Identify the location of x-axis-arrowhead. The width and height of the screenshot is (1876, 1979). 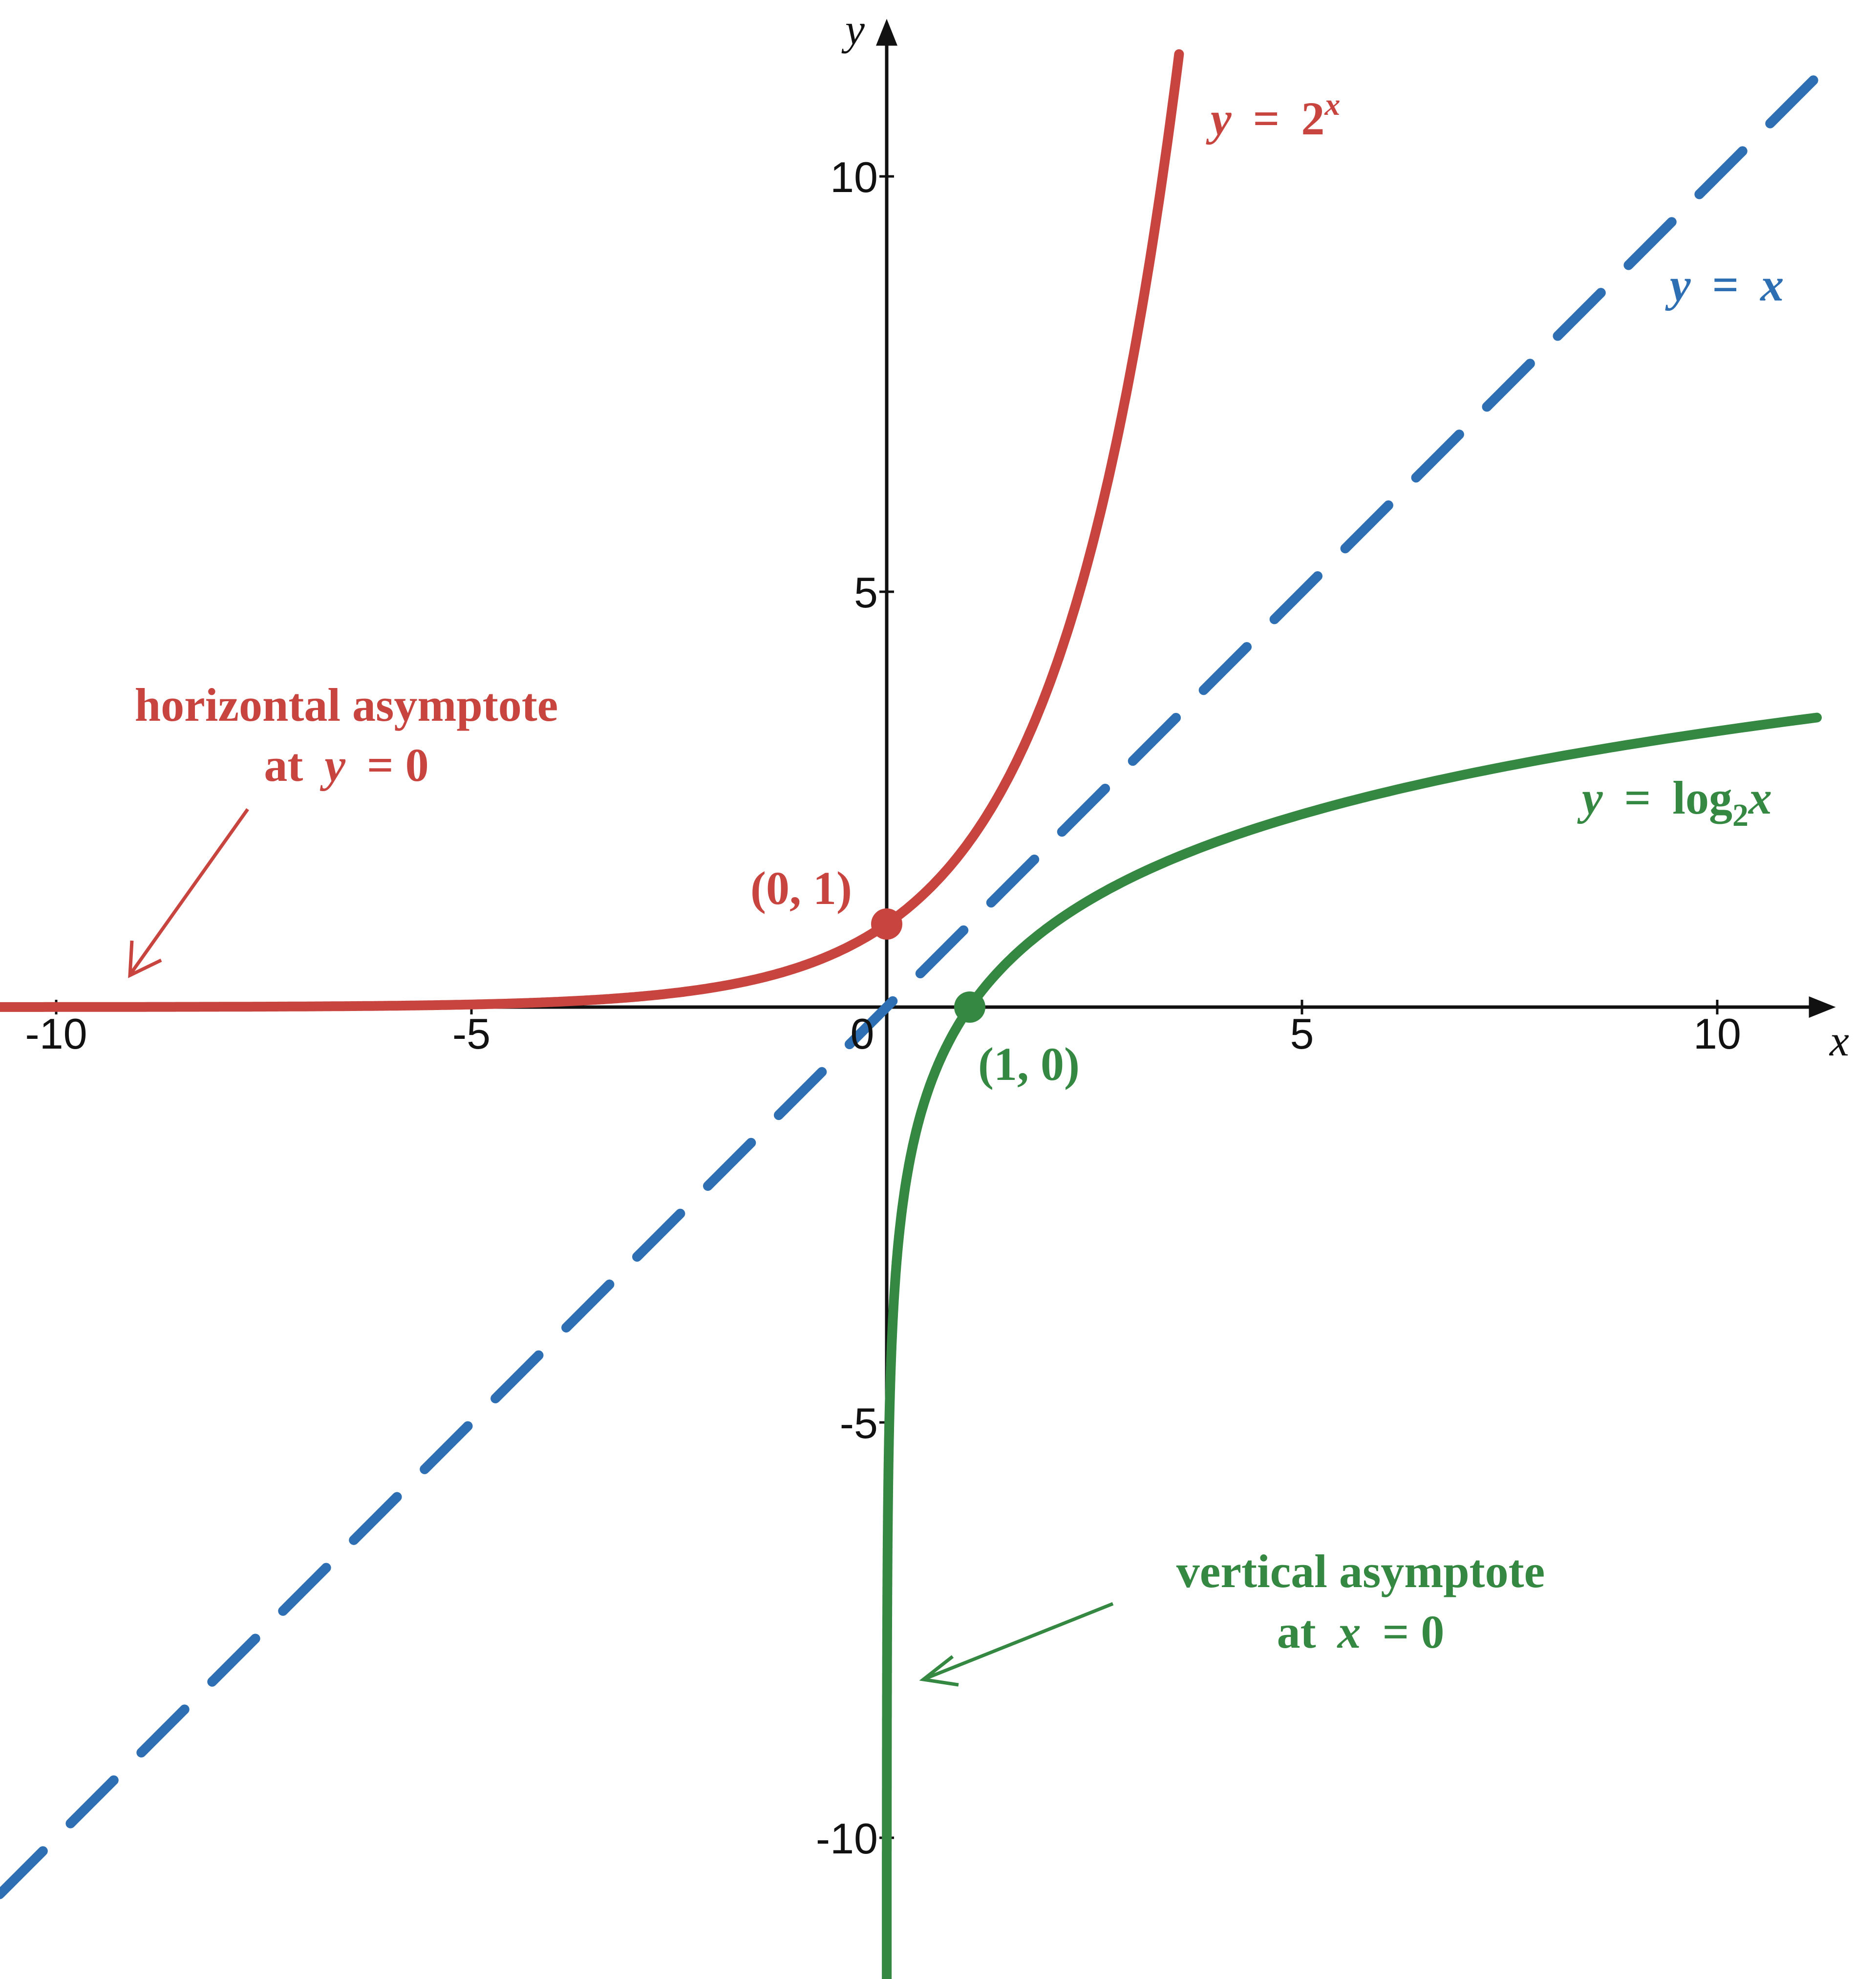
(1822, 1007).